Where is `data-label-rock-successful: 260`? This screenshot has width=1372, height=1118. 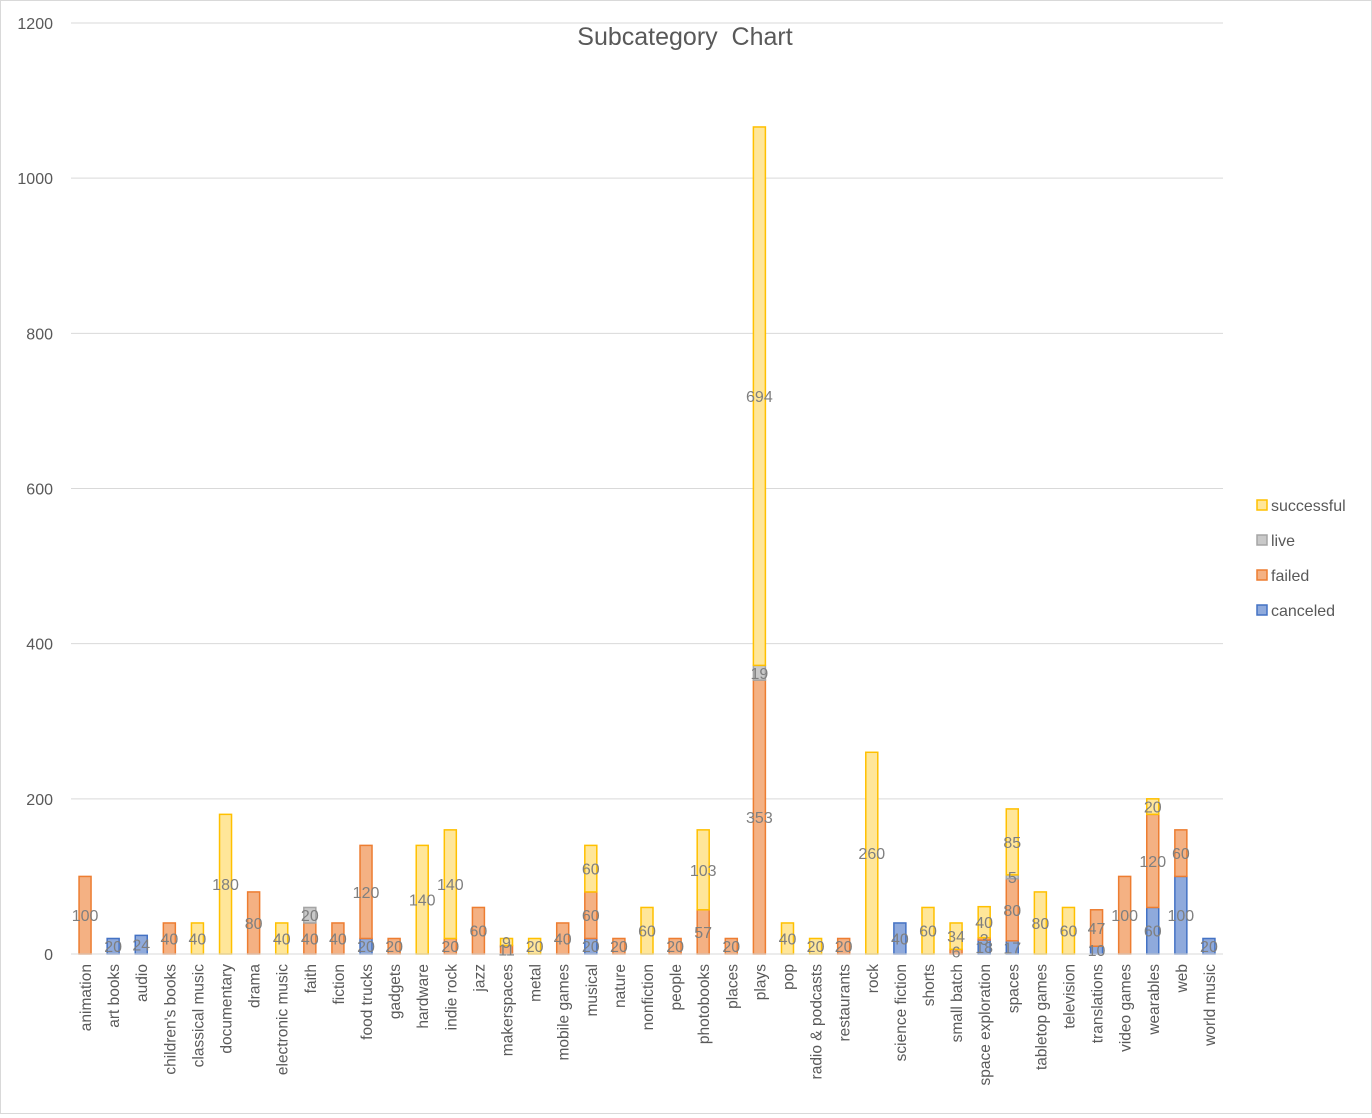
data-label-rock-successful: 260 is located at coordinates (871, 854).